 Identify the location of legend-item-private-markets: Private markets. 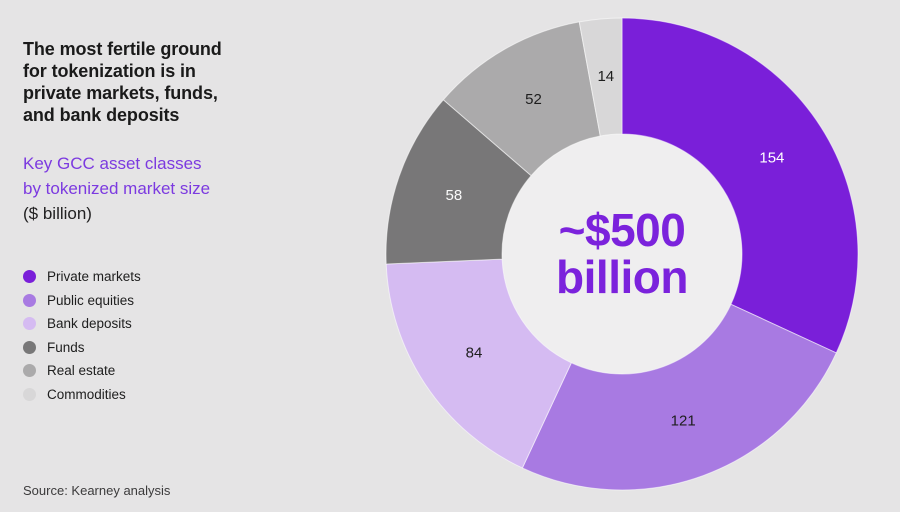
(82, 276).